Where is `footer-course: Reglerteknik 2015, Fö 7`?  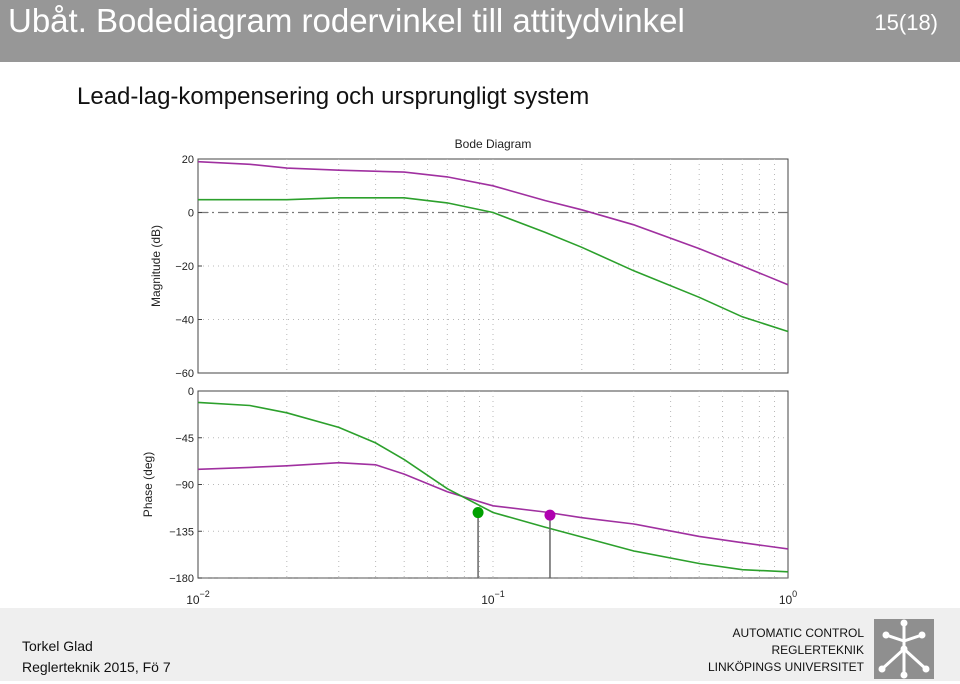 footer-course: Reglerteknik 2015, Fö 7 is located at coordinates (96, 667).